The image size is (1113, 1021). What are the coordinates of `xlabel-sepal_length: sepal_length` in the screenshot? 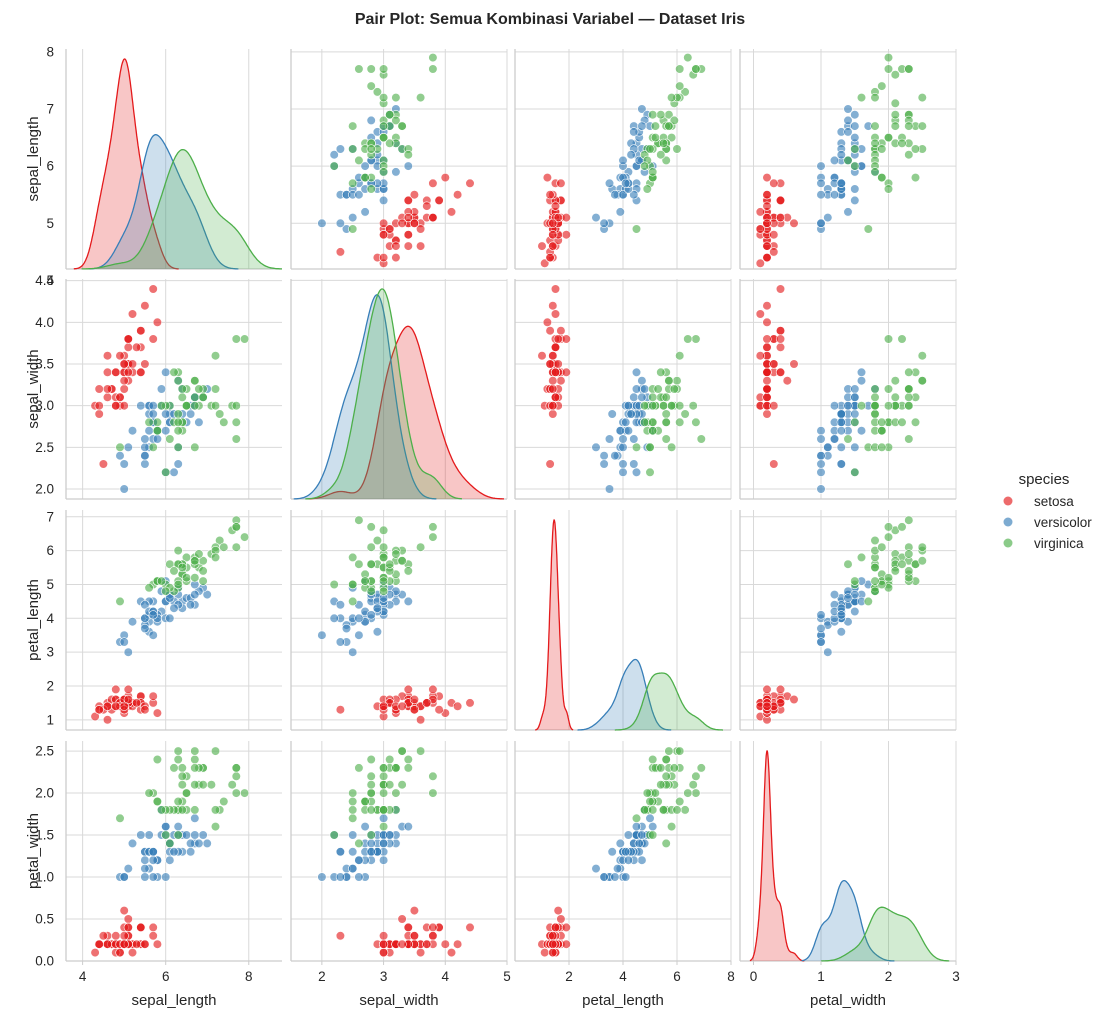 It's located at (173, 1000).